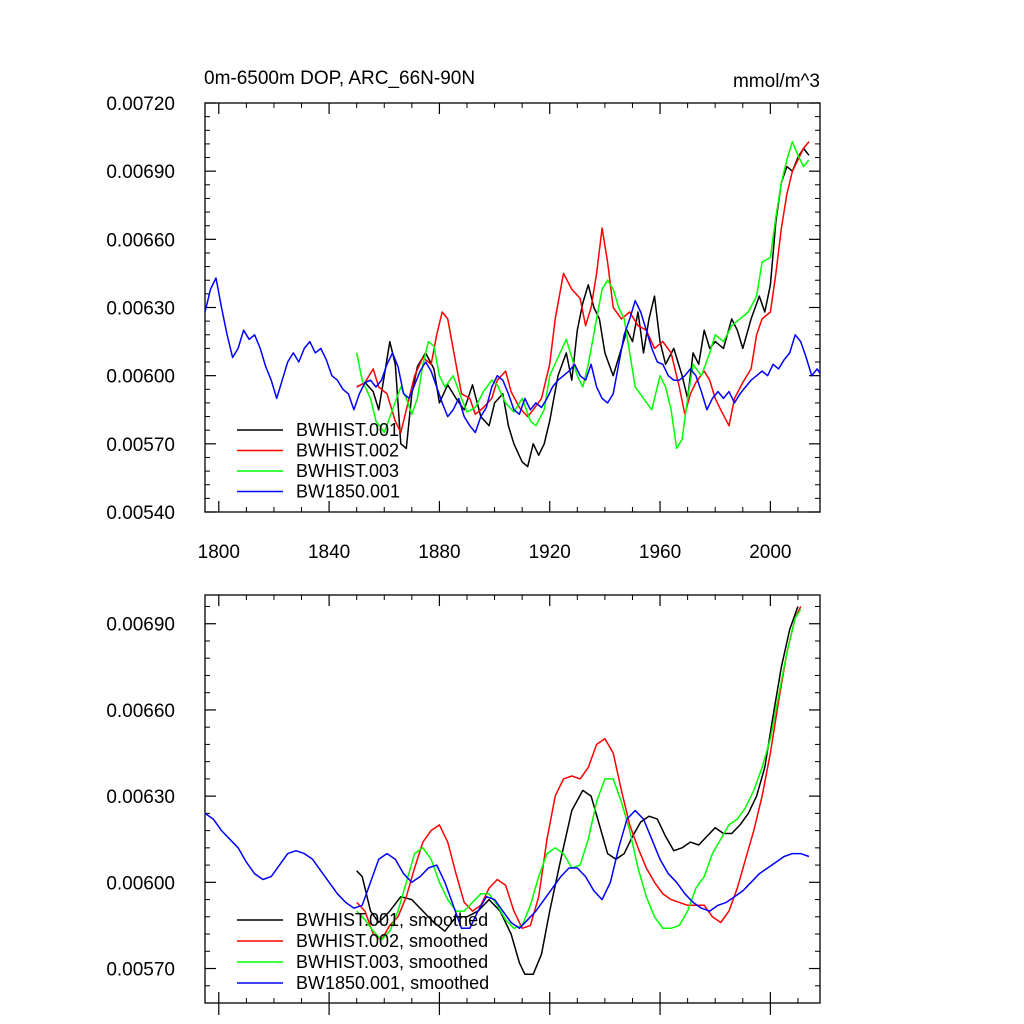 The height and width of the screenshot is (1024, 1024). I want to click on top-y-tick-label: 0.00570, so click(140, 445).